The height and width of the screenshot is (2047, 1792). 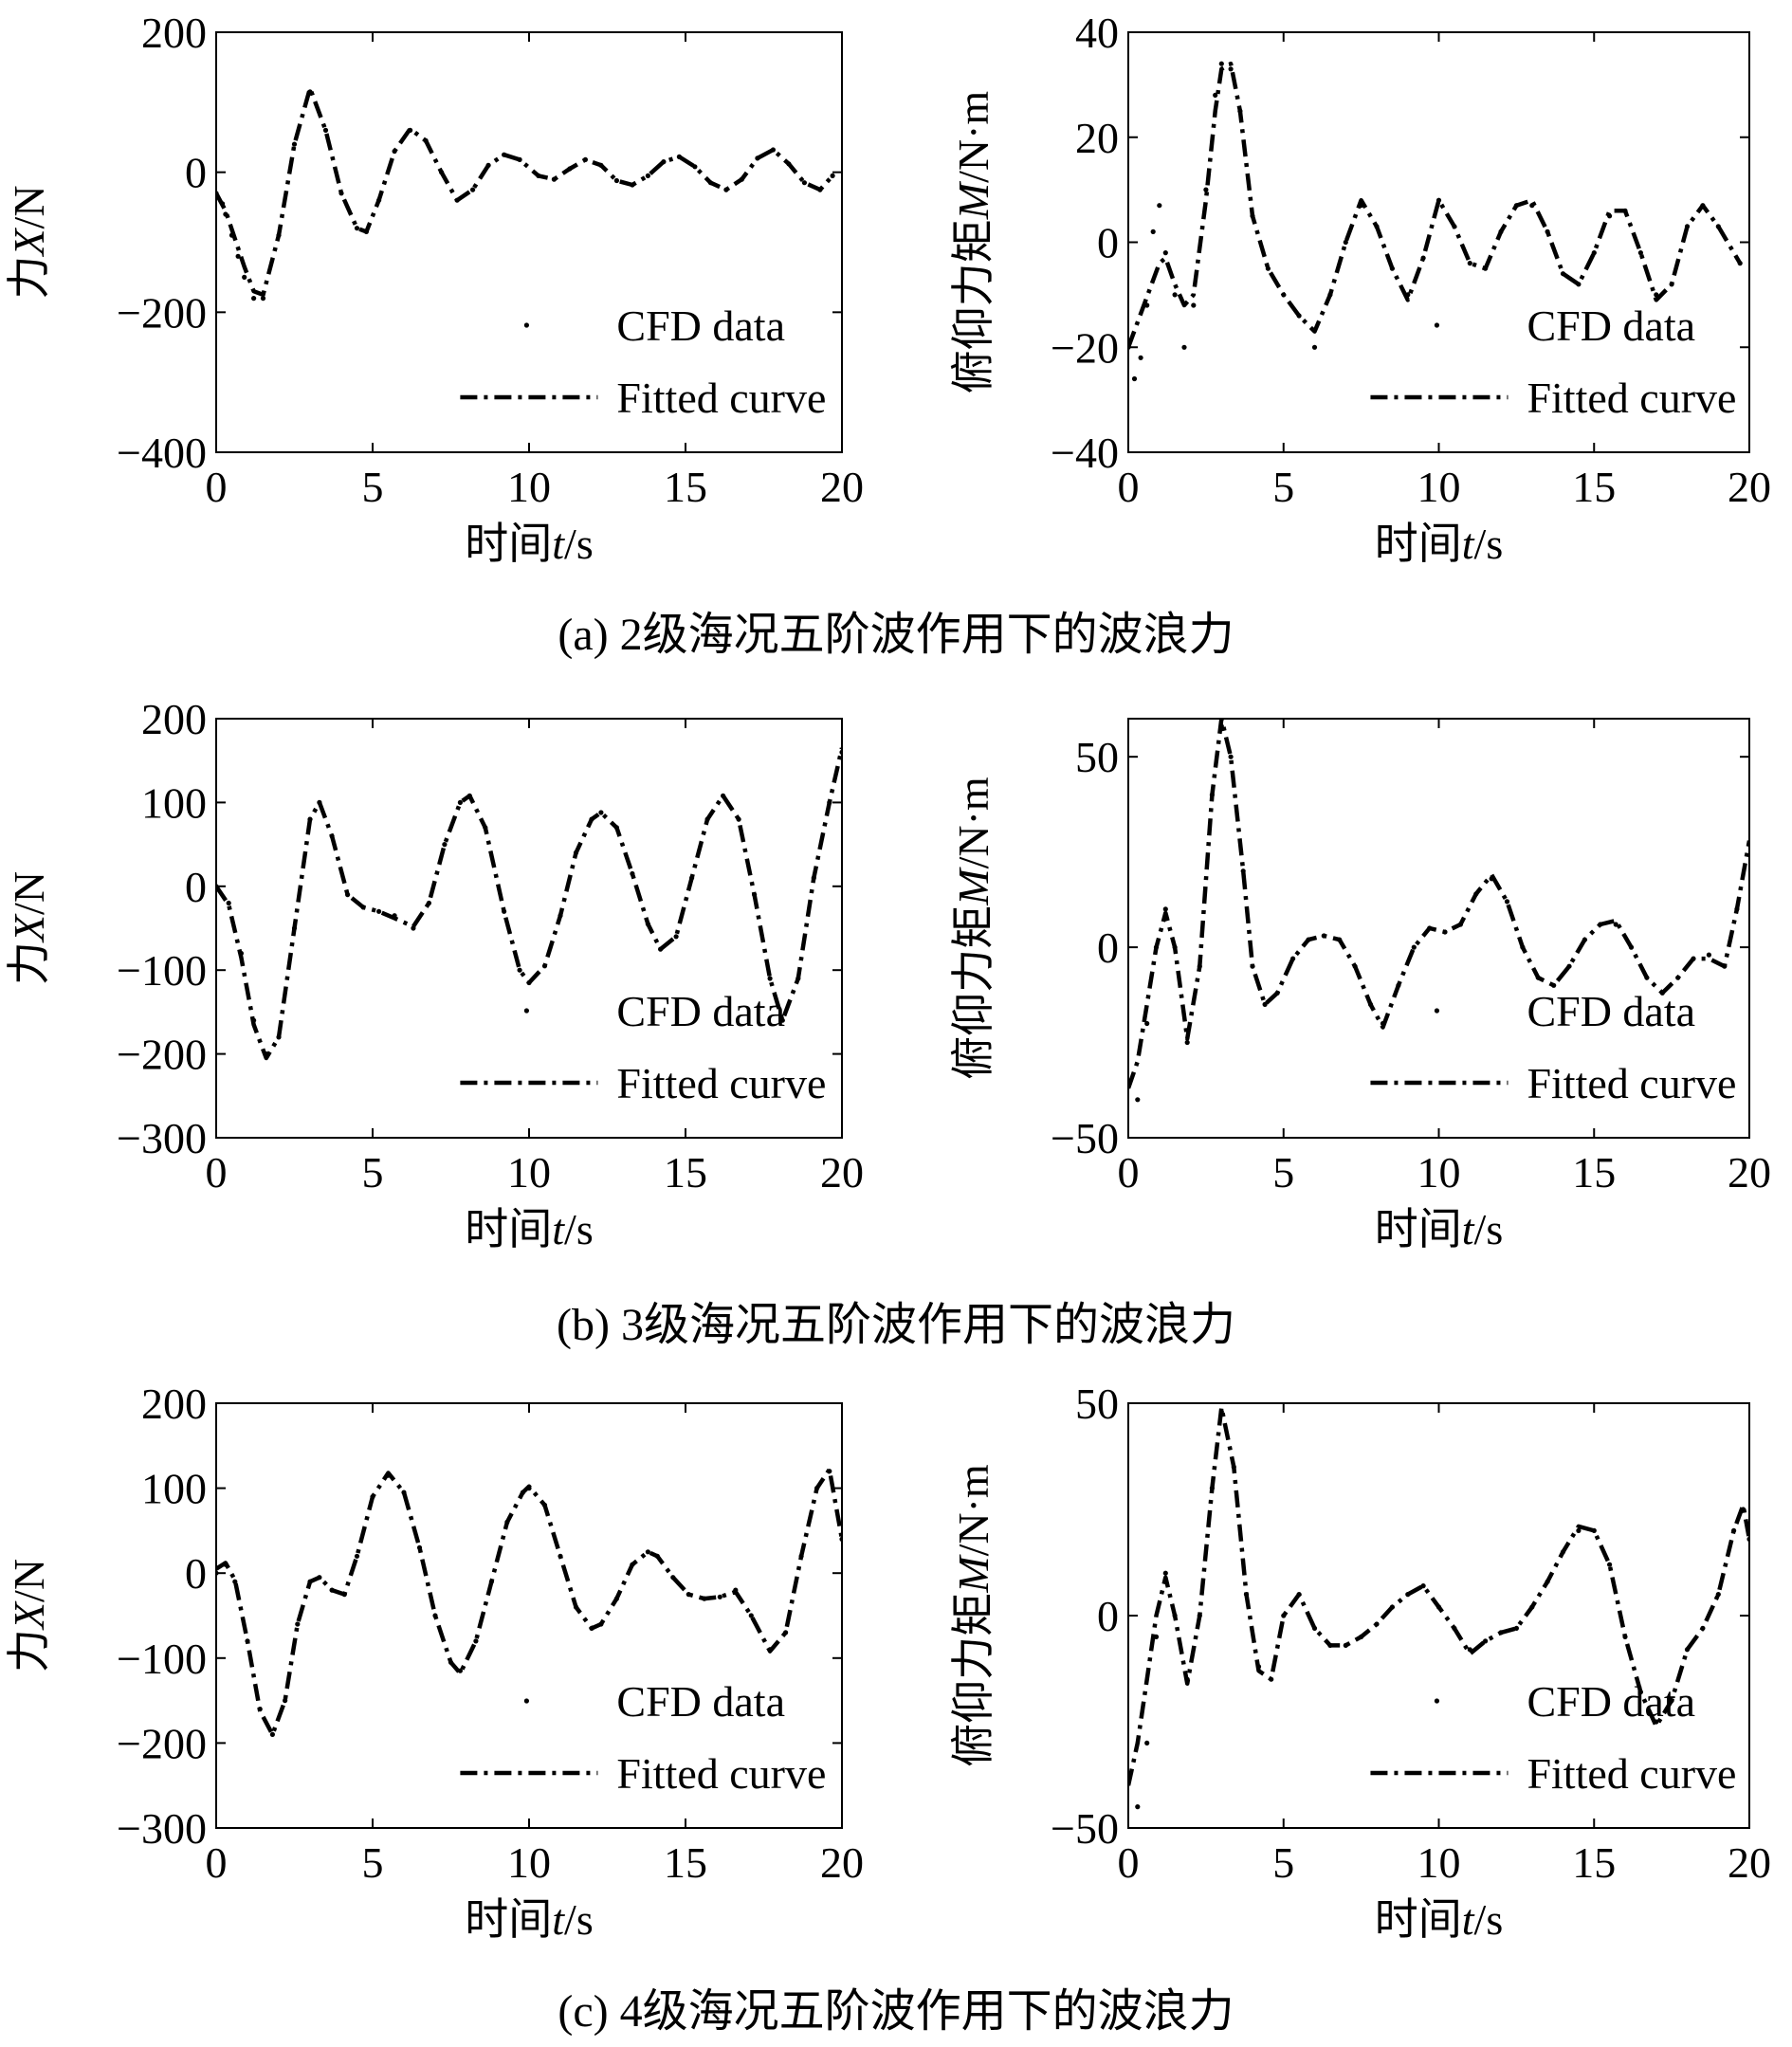 I want to click on y-tick-label: 50, so click(x=1097, y=757).